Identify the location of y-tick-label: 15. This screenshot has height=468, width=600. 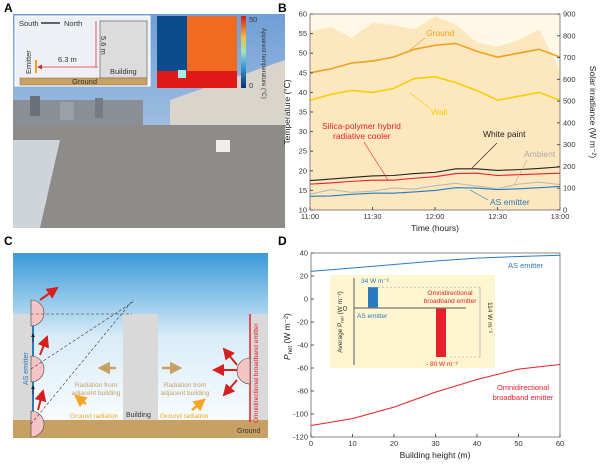
(303, 190).